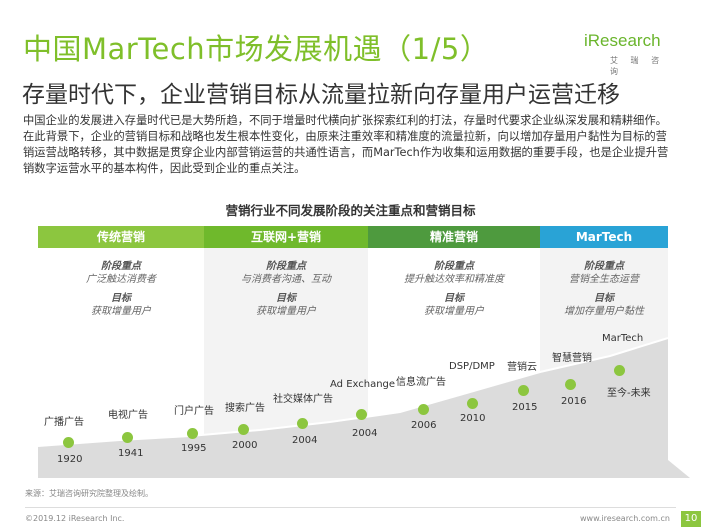 This screenshot has width=701, height=527. Describe the element at coordinates (622, 40) in the screenshot. I see `logo-text: iResearch` at that location.